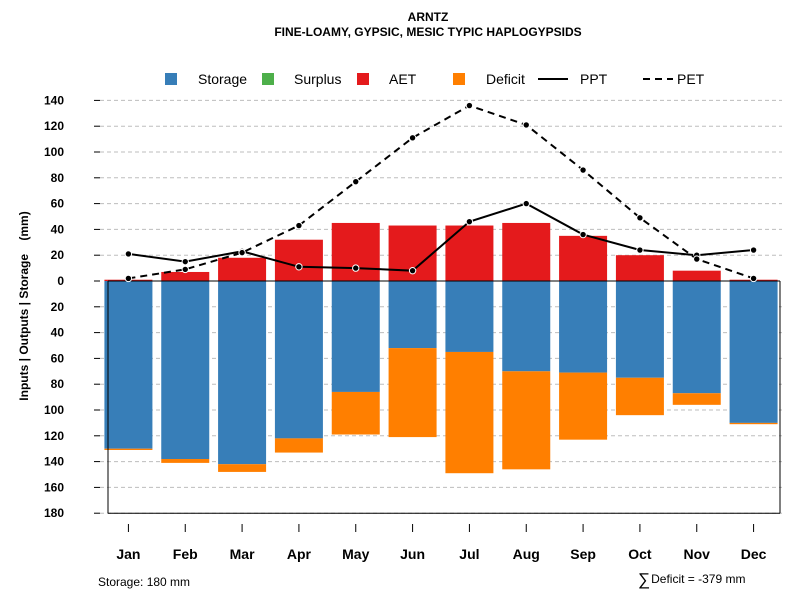 This screenshot has height=600, width=800. What do you see at coordinates (144, 582) in the screenshot?
I see `storage-note: Storage: 180 mm` at bounding box center [144, 582].